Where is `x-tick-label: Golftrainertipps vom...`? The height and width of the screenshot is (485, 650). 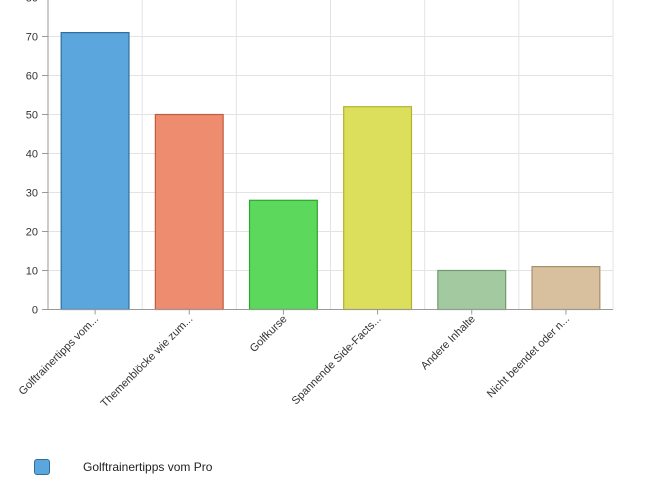 x-tick-label: Golftrainertipps vom... is located at coordinates (59, 355).